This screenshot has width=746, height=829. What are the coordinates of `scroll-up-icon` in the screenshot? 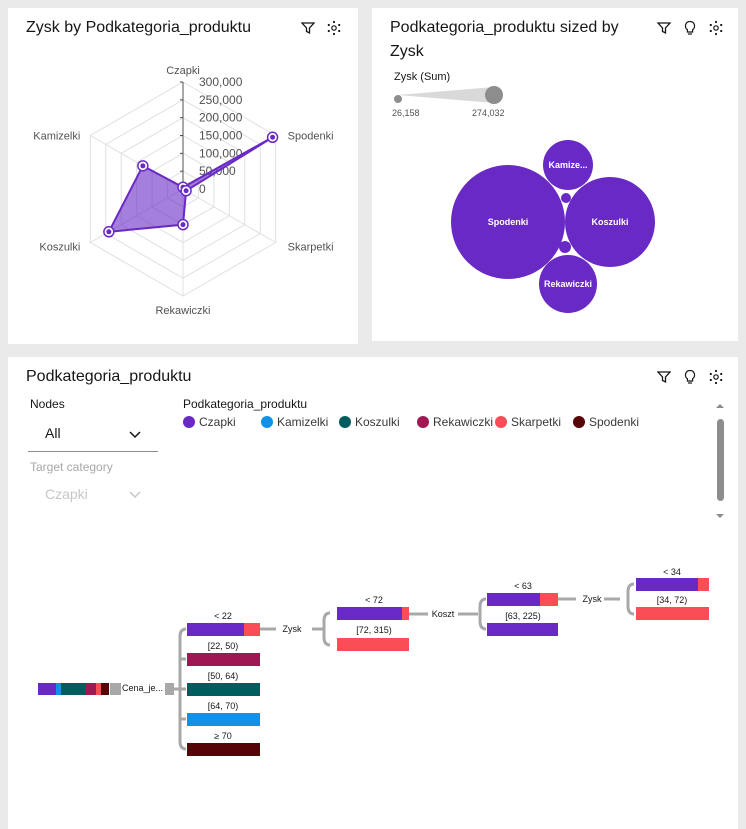 It's located at (720, 406).